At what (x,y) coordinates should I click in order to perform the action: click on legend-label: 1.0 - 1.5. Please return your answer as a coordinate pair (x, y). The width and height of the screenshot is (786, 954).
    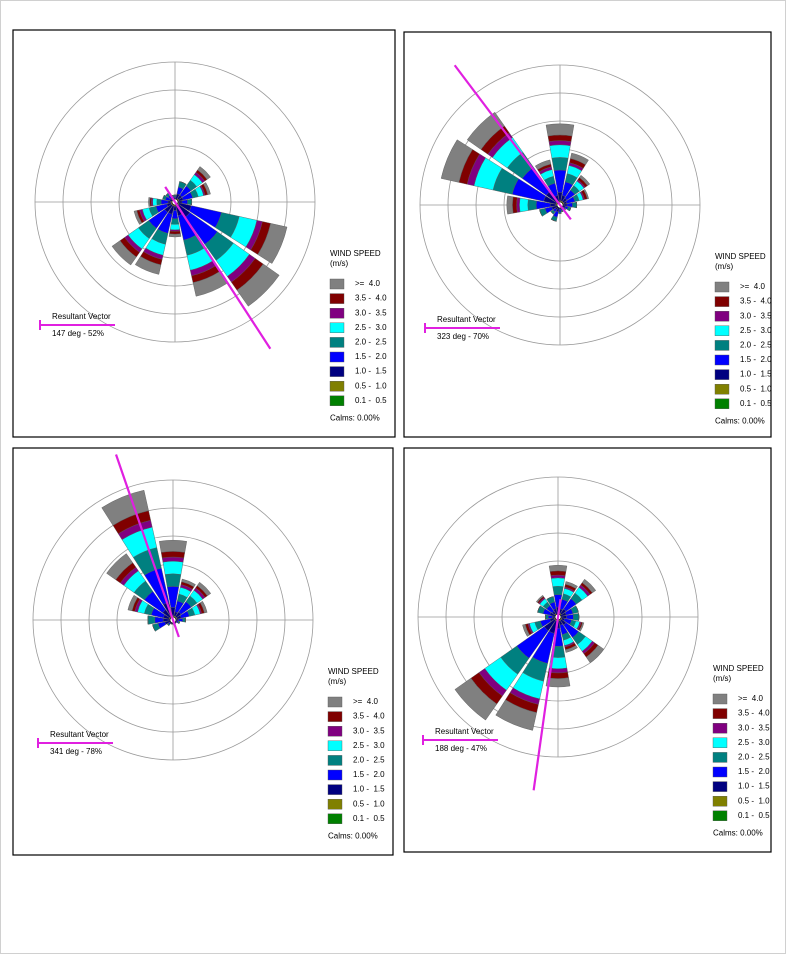
    Looking at the image, I should click on (371, 371).